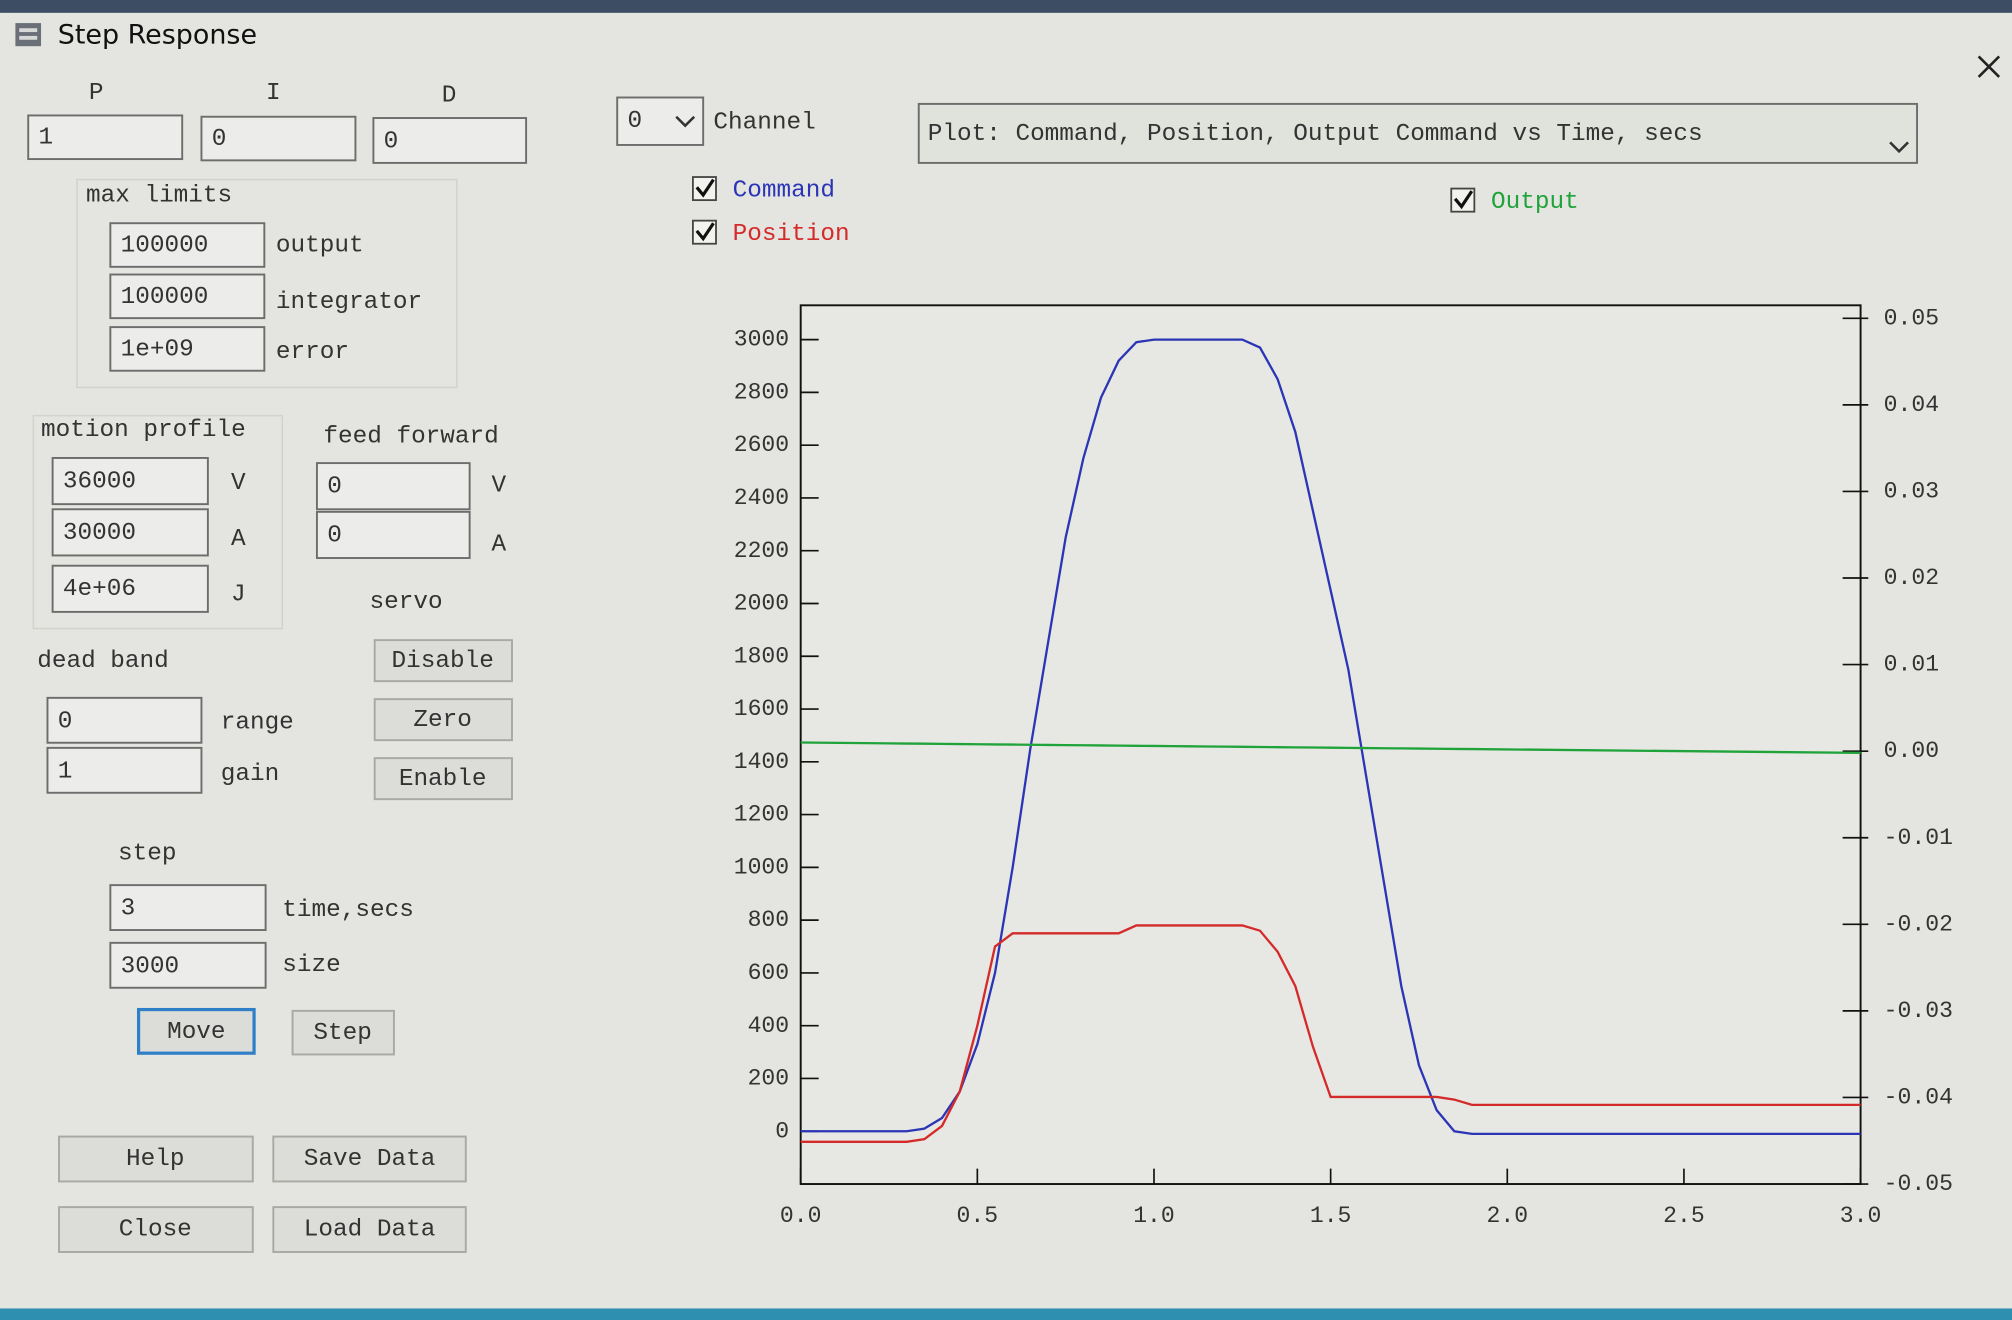  What do you see at coordinates (1918, 1098) in the screenshot?
I see `y2-tick-label: -0.04` at bounding box center [1918, 1098].